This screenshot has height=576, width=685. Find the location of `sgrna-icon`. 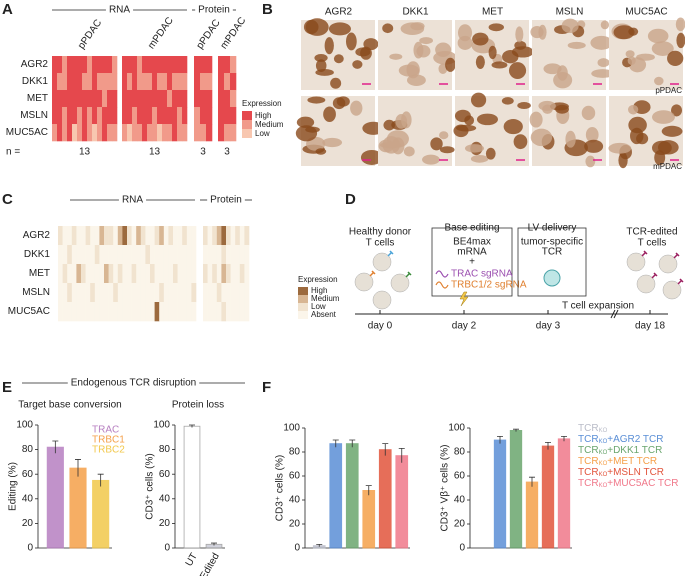

sgrna-icon is located at coordinates (442, 285).